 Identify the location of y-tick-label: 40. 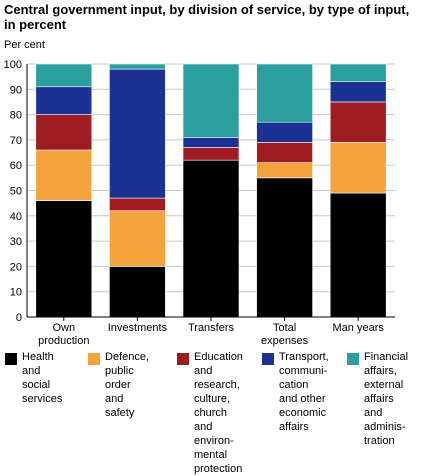
(16, 217).